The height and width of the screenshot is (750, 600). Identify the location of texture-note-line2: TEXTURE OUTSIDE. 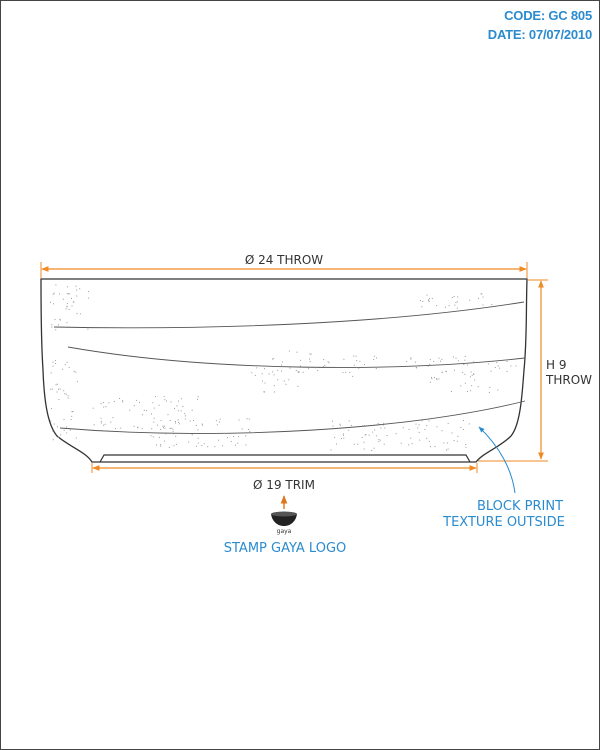
(503, 522).